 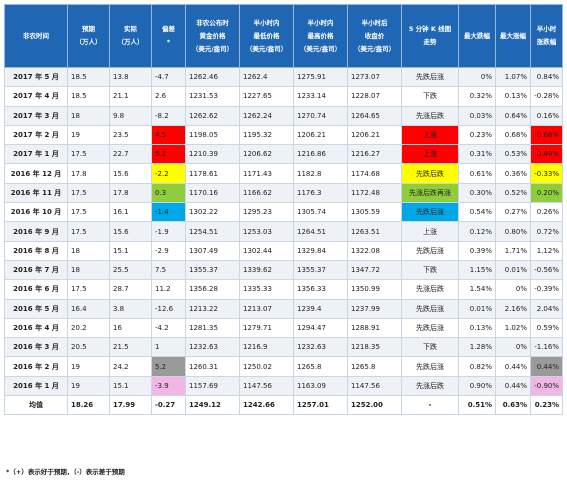 I want to click on cell-dev: 2.6, so click(x=168, y=96).